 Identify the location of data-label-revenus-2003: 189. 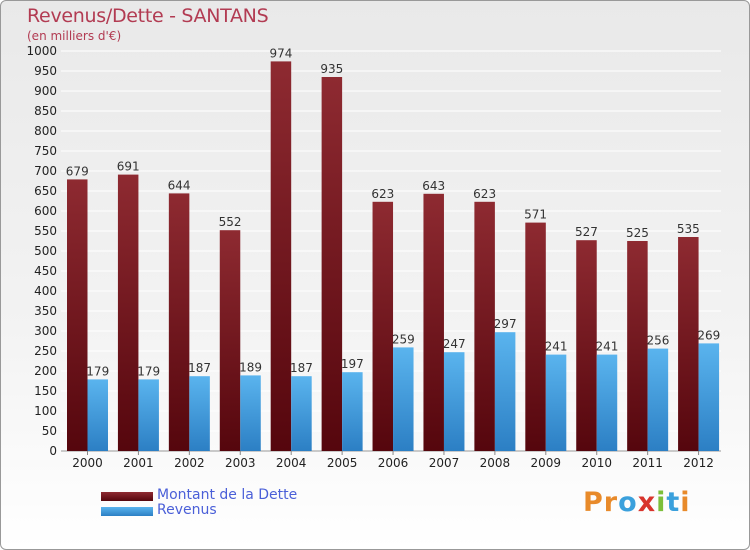
(250, 367).